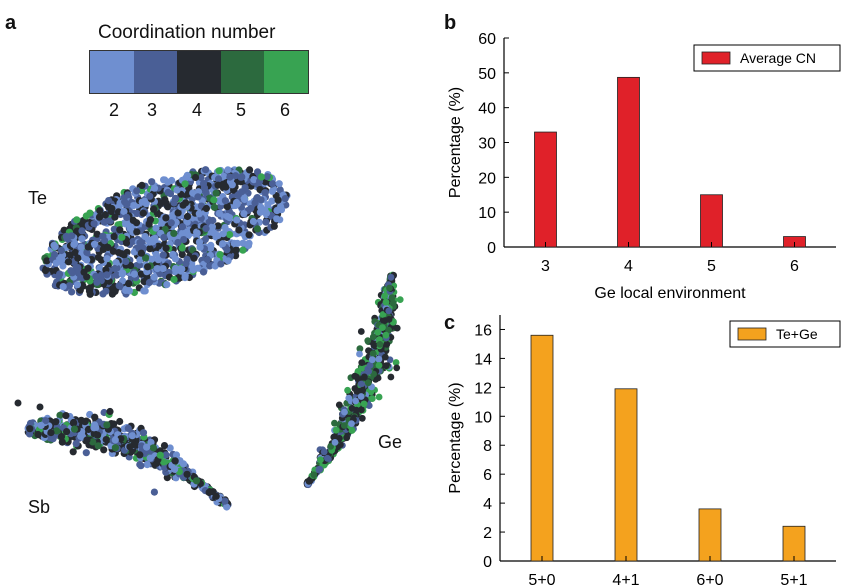 The width and height of the screenshot is (841, 587). I want to click on y-tick-label: 12, so click(483, 388).